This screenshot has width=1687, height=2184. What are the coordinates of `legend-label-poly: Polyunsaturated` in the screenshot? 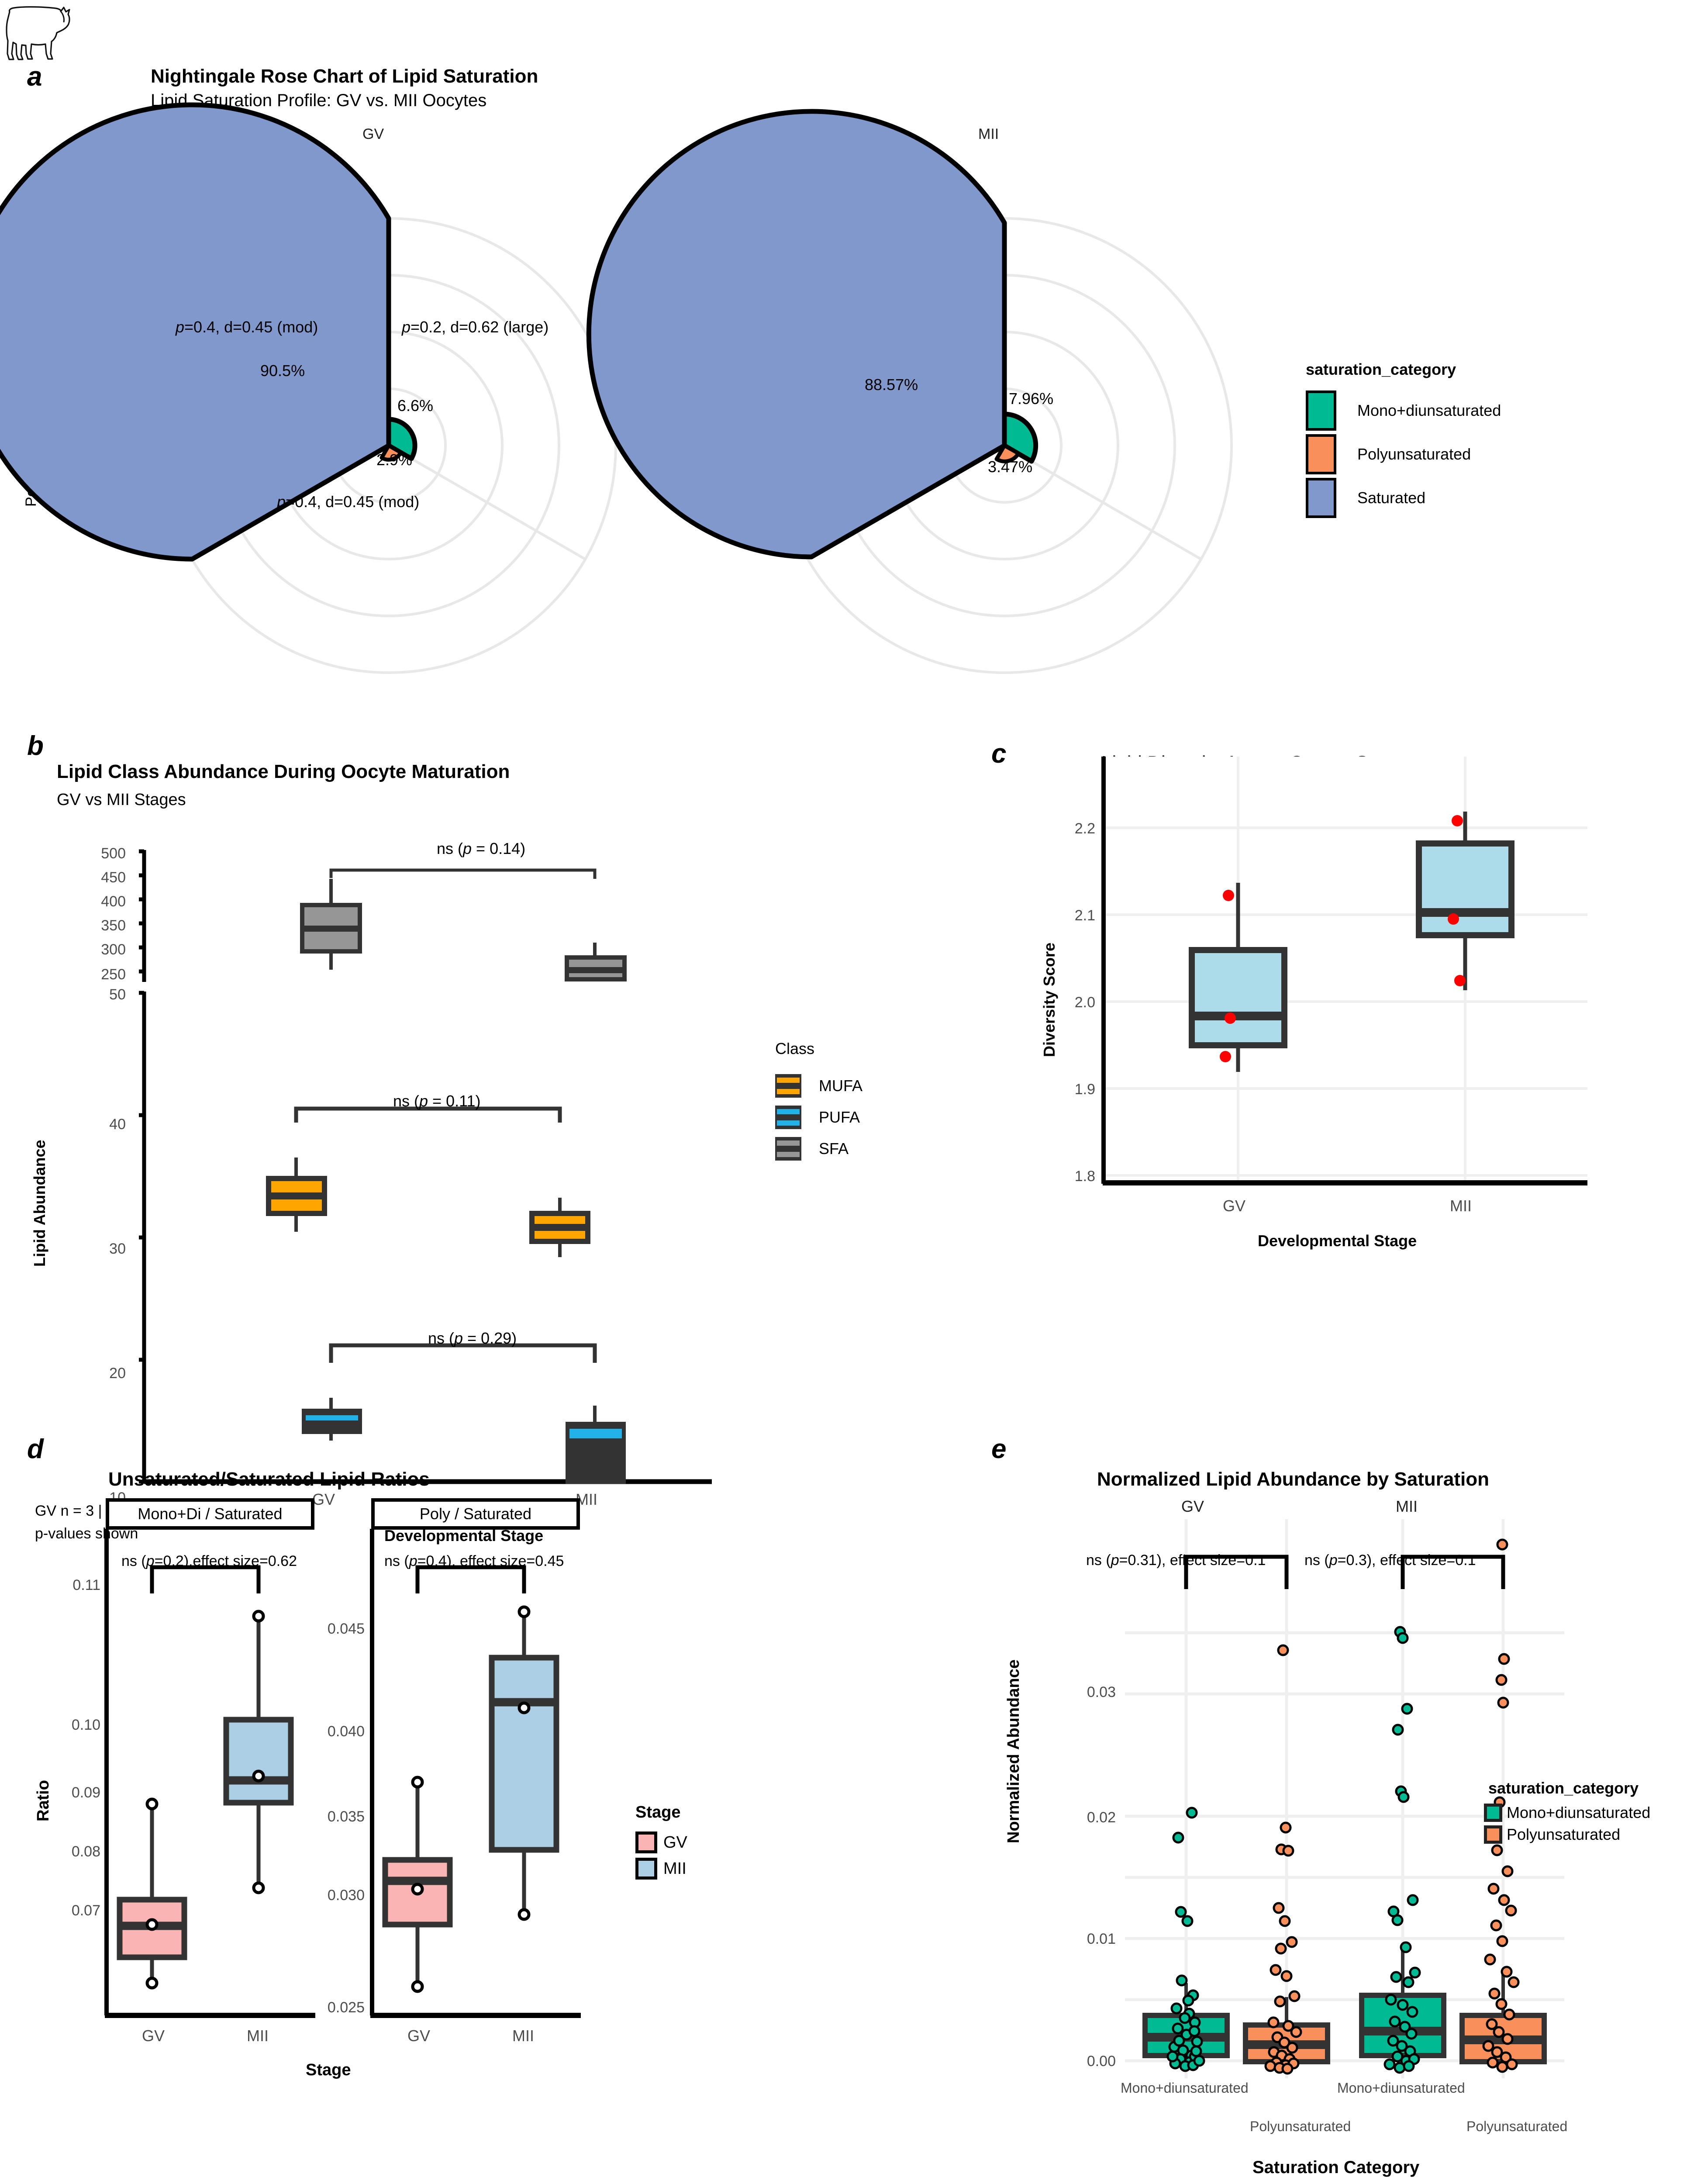 It's located at (1414, 454).